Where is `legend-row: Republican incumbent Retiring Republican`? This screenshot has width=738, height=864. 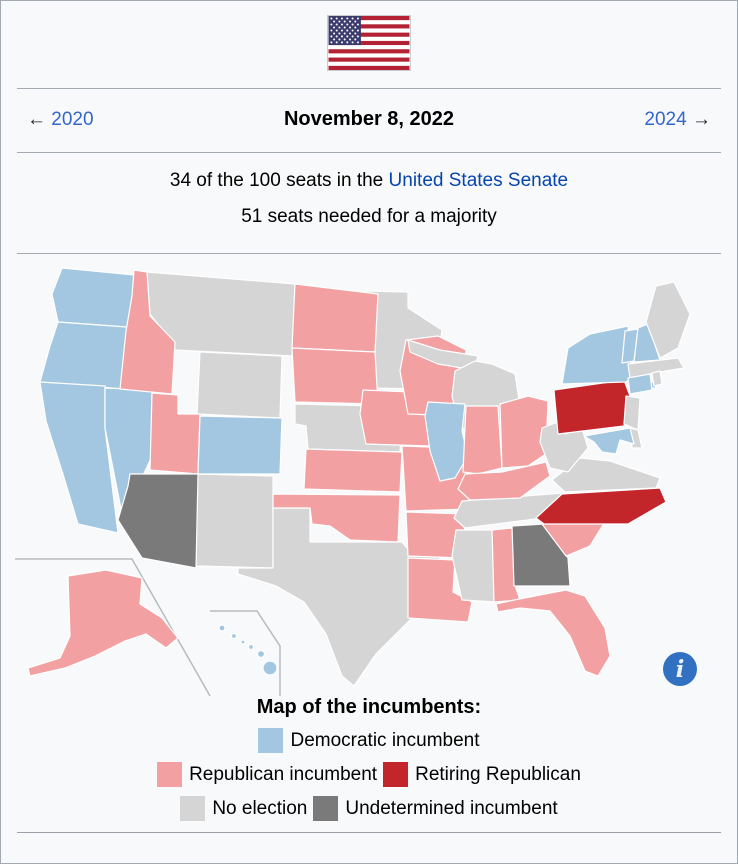 legend-row: Republican incumbent Retiring Republican is located at coordinates (369, 774).